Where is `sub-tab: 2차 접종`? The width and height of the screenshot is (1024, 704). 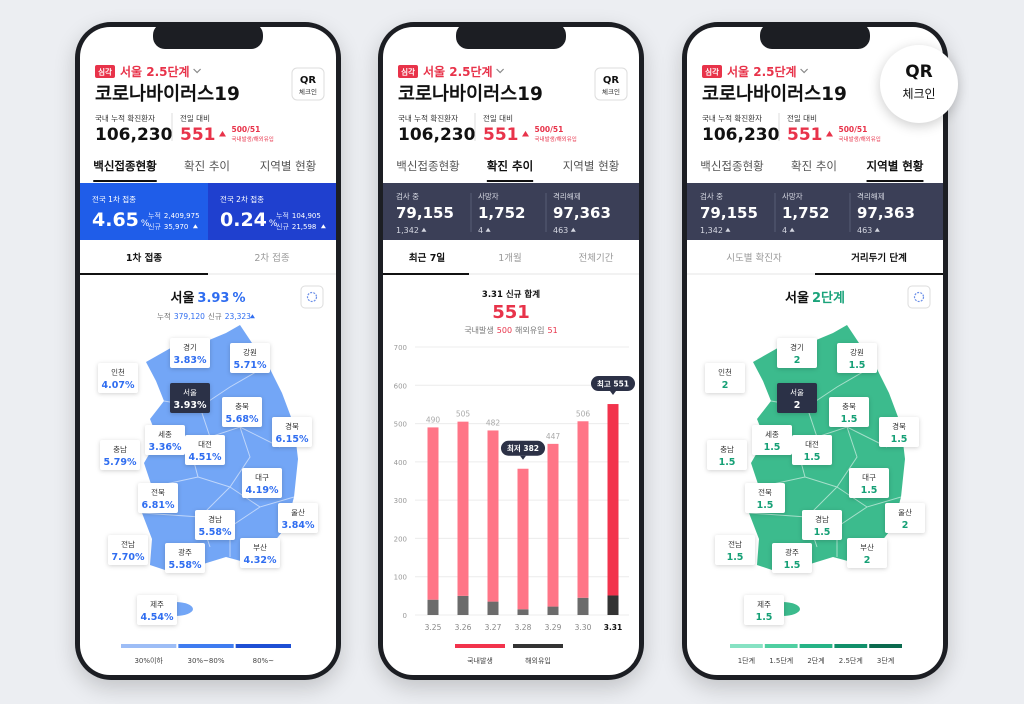 sub-tab: 2차 접종 is located at coordinates (272, 258).